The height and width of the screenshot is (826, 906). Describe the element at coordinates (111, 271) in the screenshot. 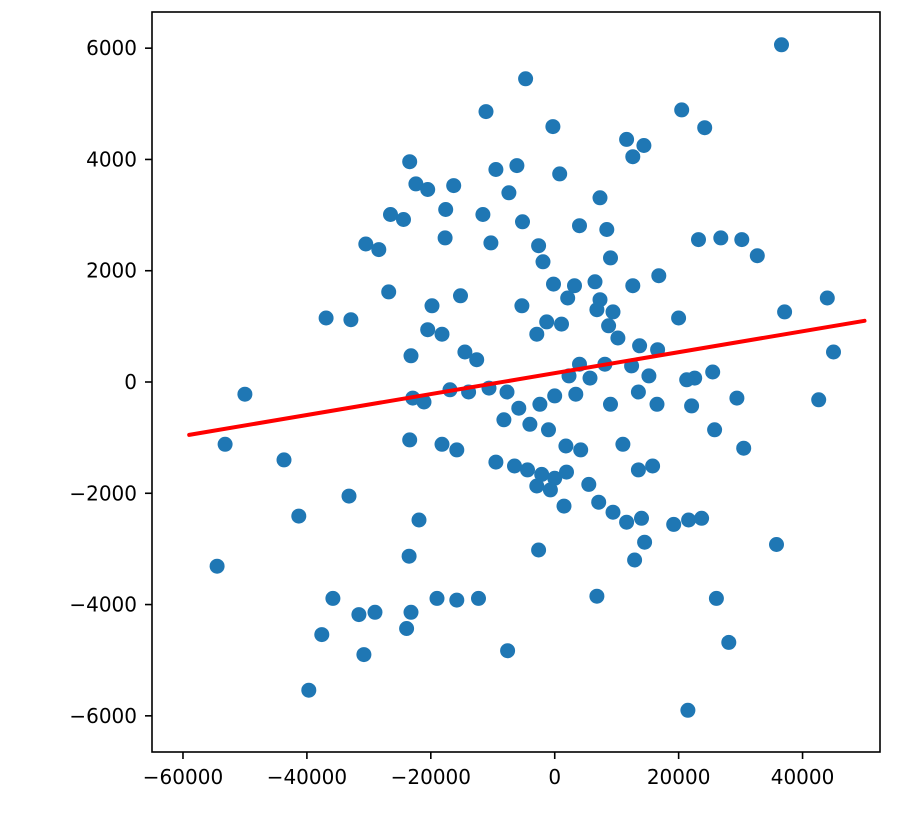

I see `y-tick-label: 2000` at that location.